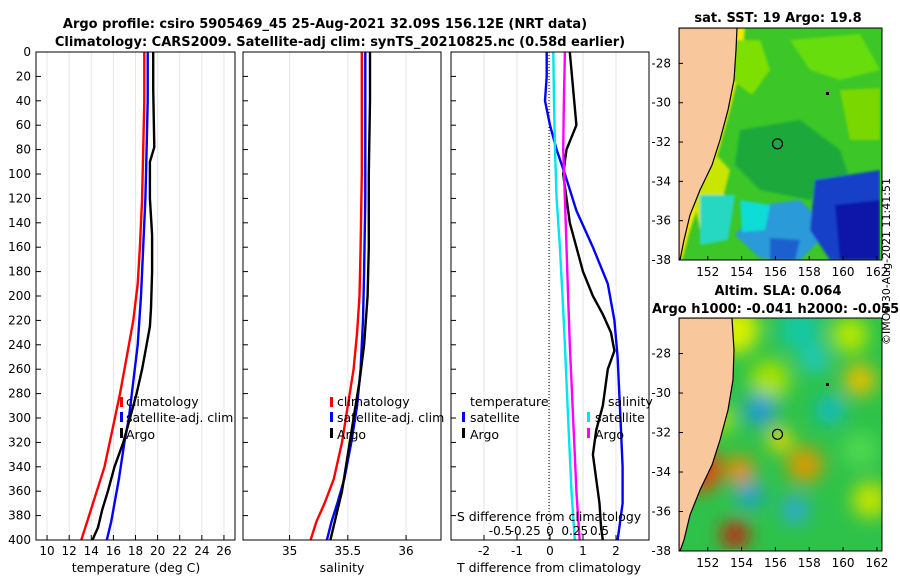 This screenshot has height=580, width=900. Describe the element at coordinates (136, 567) in the screenshot. I see `temperature-x-label: temperature (deg C)` at that location.